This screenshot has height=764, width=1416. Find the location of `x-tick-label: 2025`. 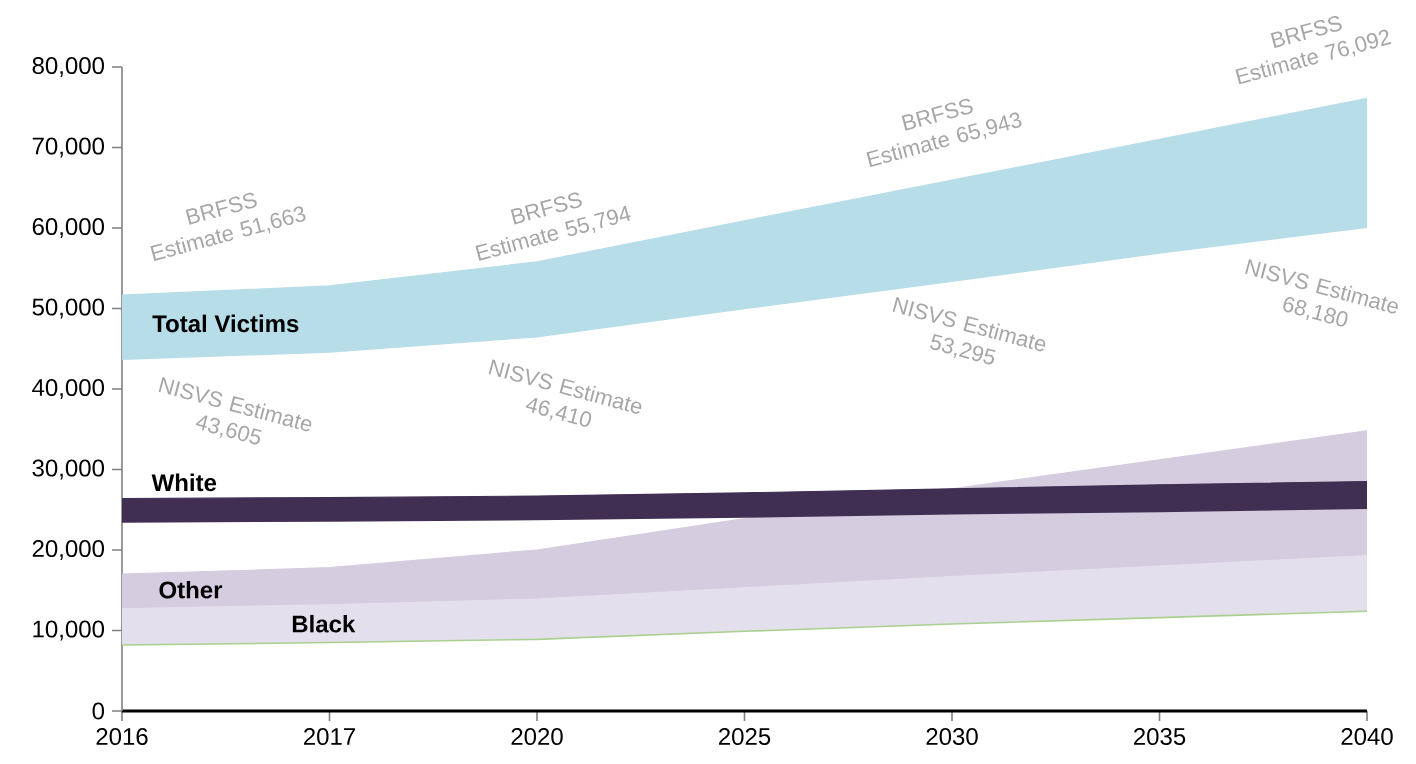

x-tick-label: 2025 is located at coordinates (745, 737).